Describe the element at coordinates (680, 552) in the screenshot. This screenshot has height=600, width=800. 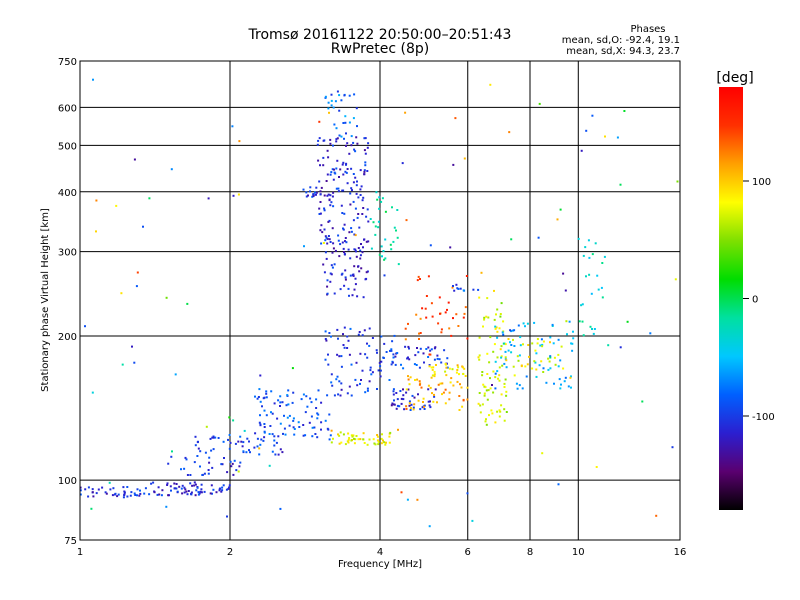
I see `x-tick-label: 16` at that location.